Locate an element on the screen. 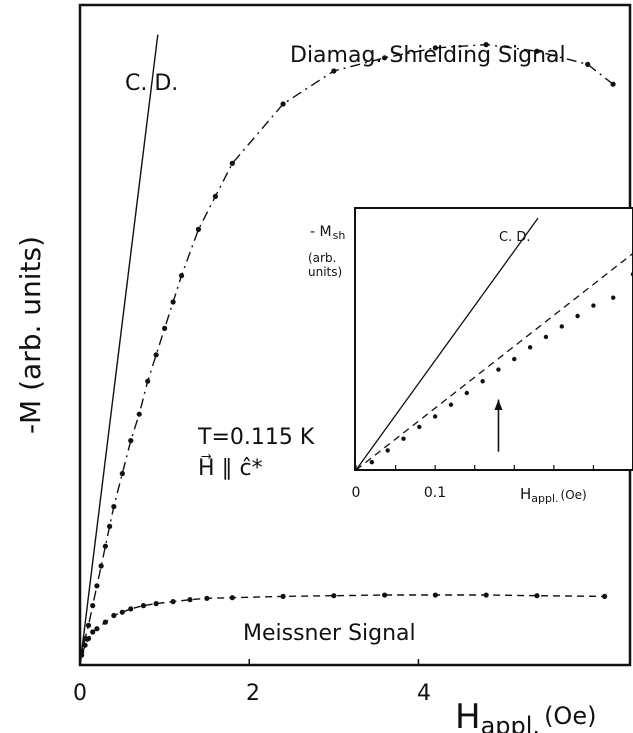 The width and height of the screenshot is (633, 733). x-axis-label: Happl. (Oe) is located at coordinates (525, 715).